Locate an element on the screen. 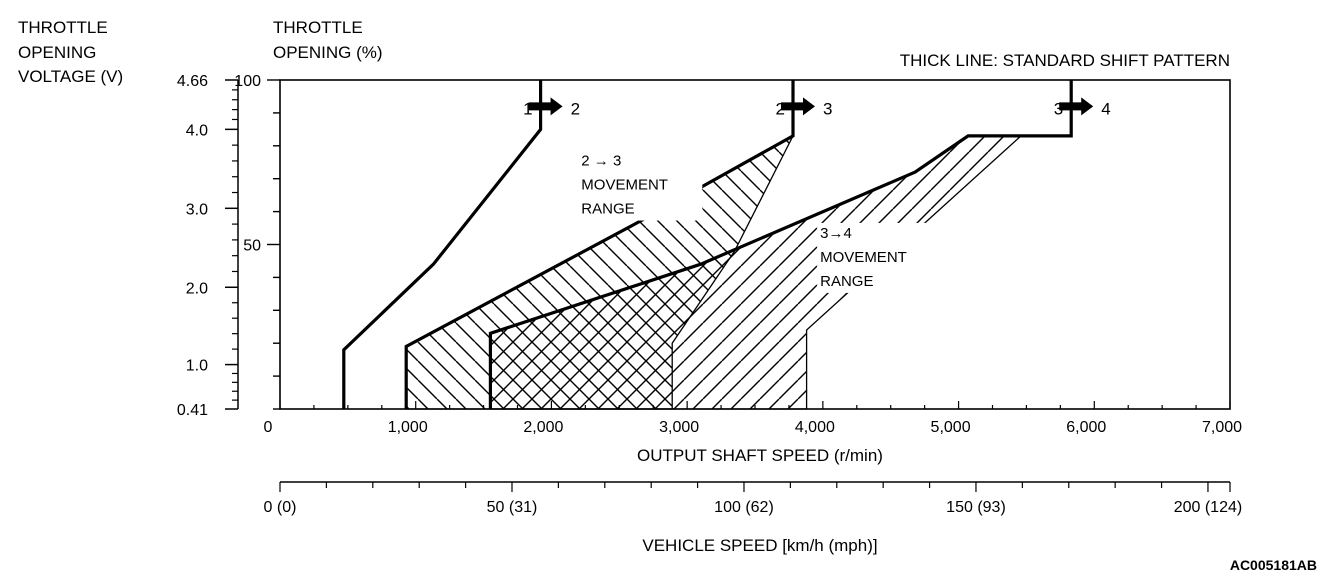  figure-id: AC005181AB is located at coordinates (1273, 565).